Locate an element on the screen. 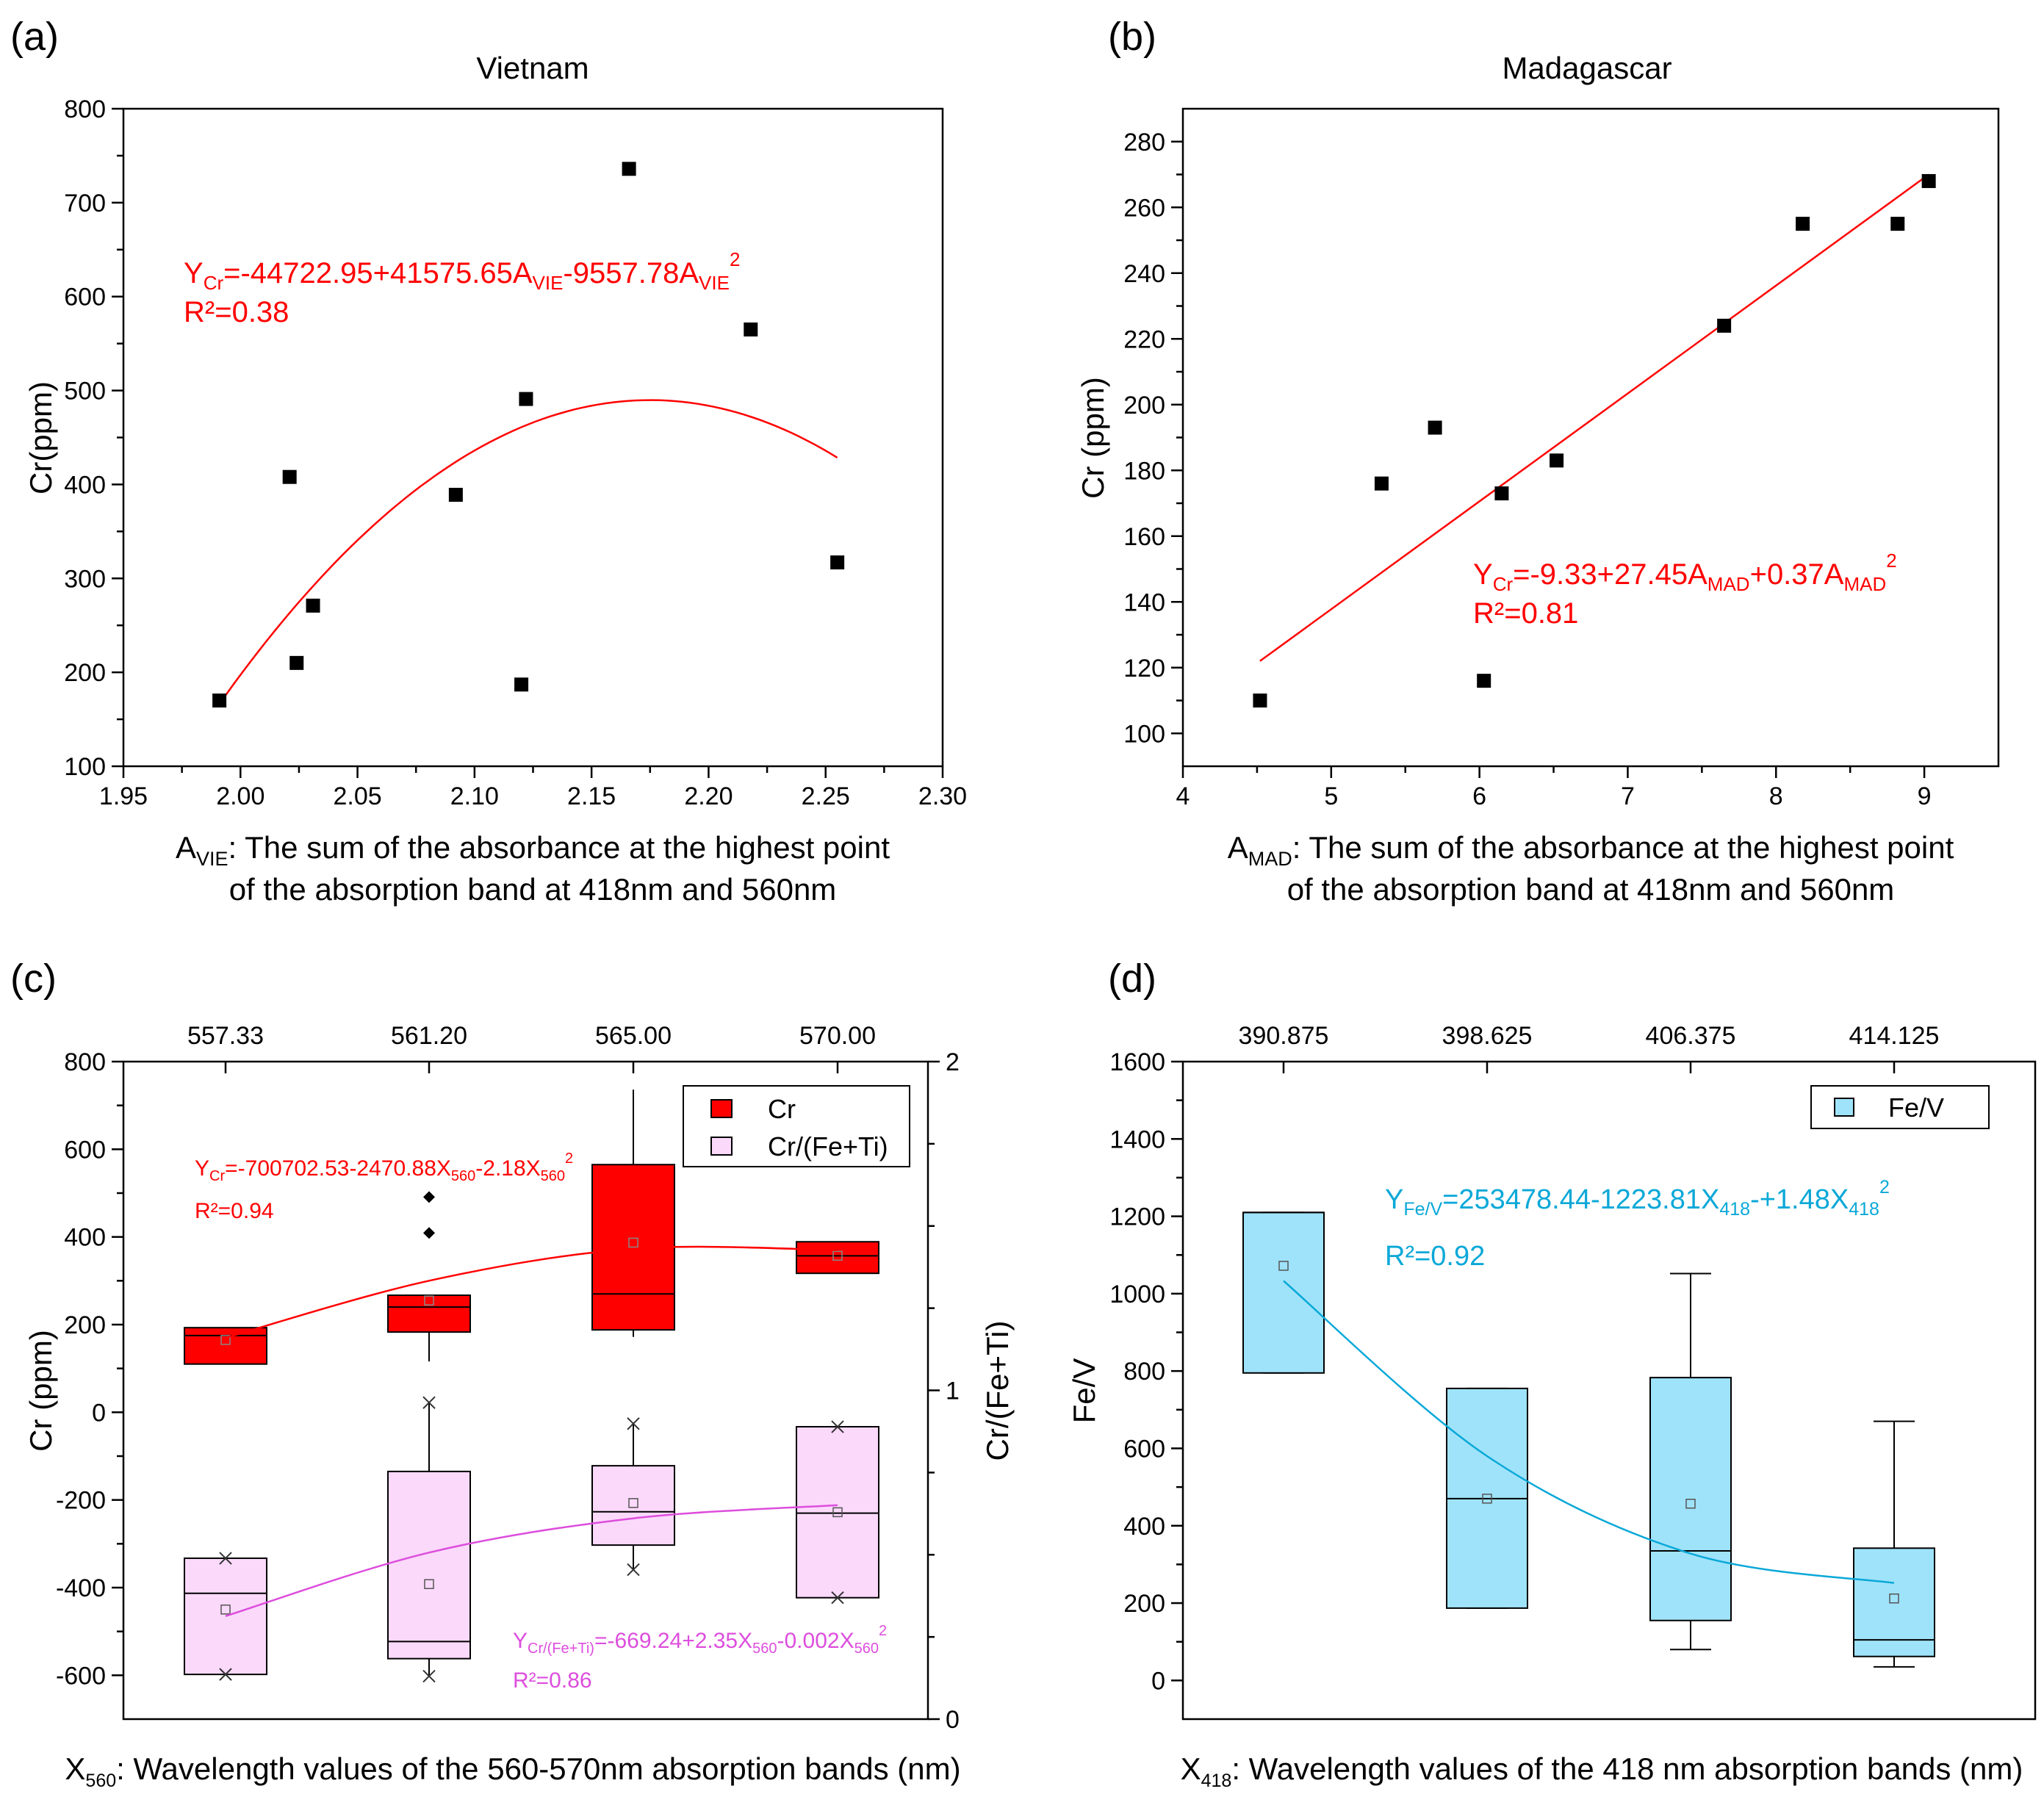  y-tick-label: 1200 is located at coordinates (1137, 1217).